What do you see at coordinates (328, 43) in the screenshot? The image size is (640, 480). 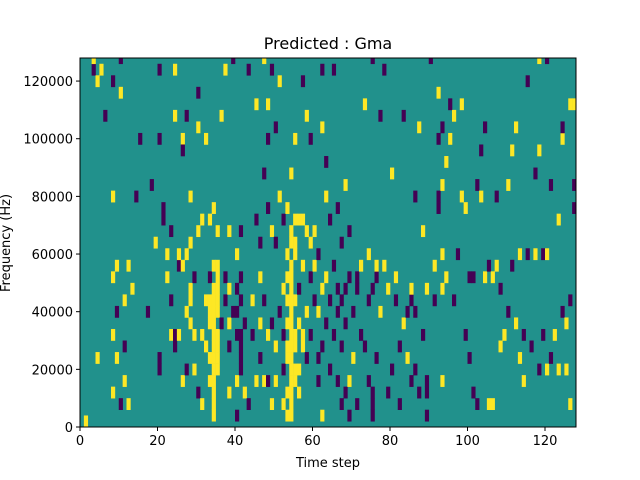 I see `chart-title: Predicted : Gma` at bounding box center [328, 43].